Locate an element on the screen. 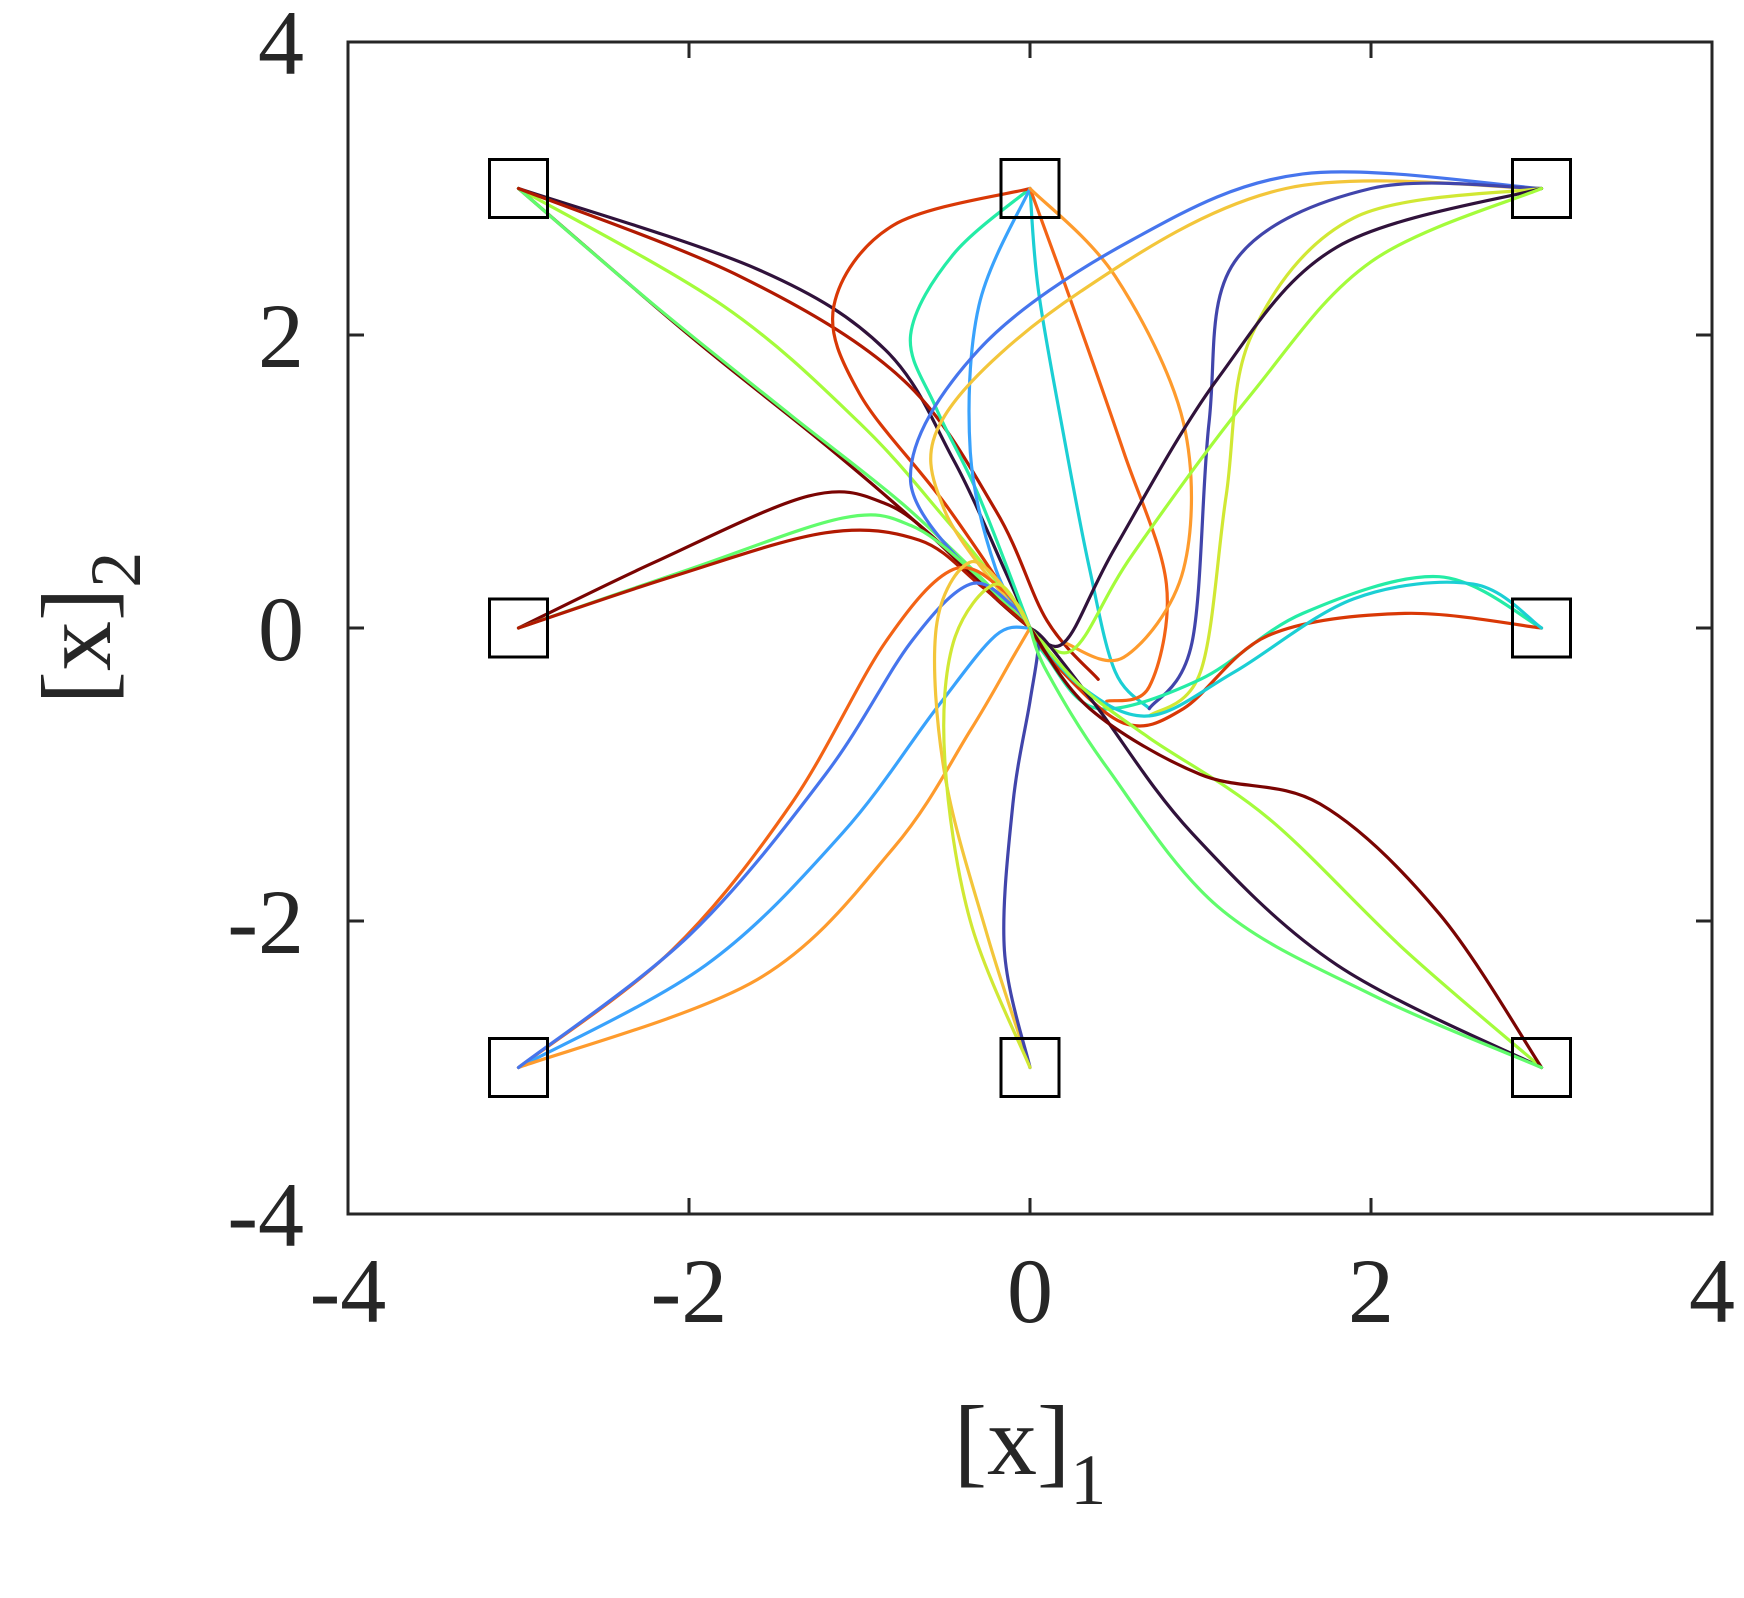 The width and height of the screenshot is (1744, 1598). y-axis-label-subscript: 2 is located at coordinates (116, 570).